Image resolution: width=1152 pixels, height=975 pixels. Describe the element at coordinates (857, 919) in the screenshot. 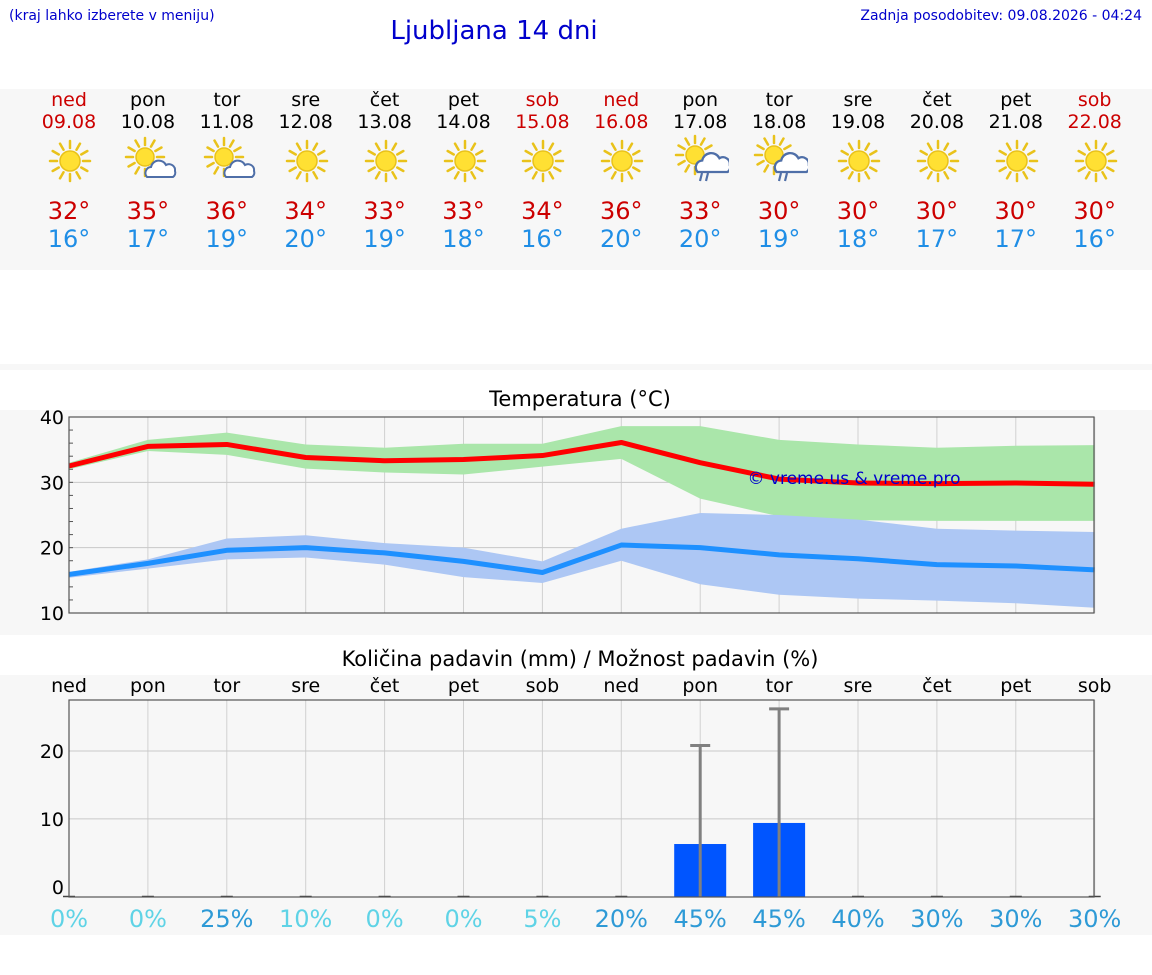

I see `precip-probability-label: 40%` at that location.